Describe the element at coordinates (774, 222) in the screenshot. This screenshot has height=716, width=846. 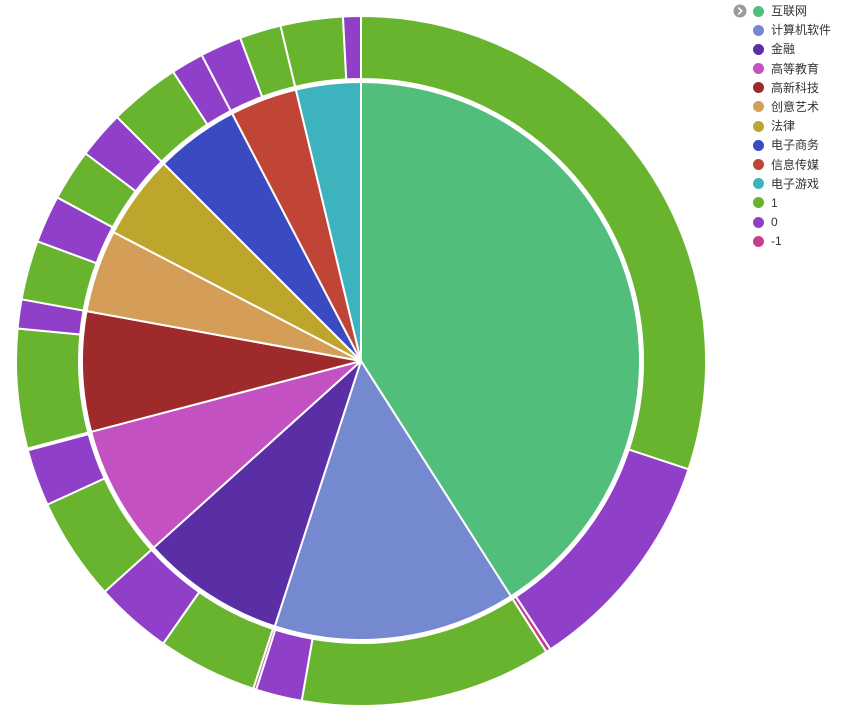
I see `legend-label-sentiment-zero: 0` at that location.